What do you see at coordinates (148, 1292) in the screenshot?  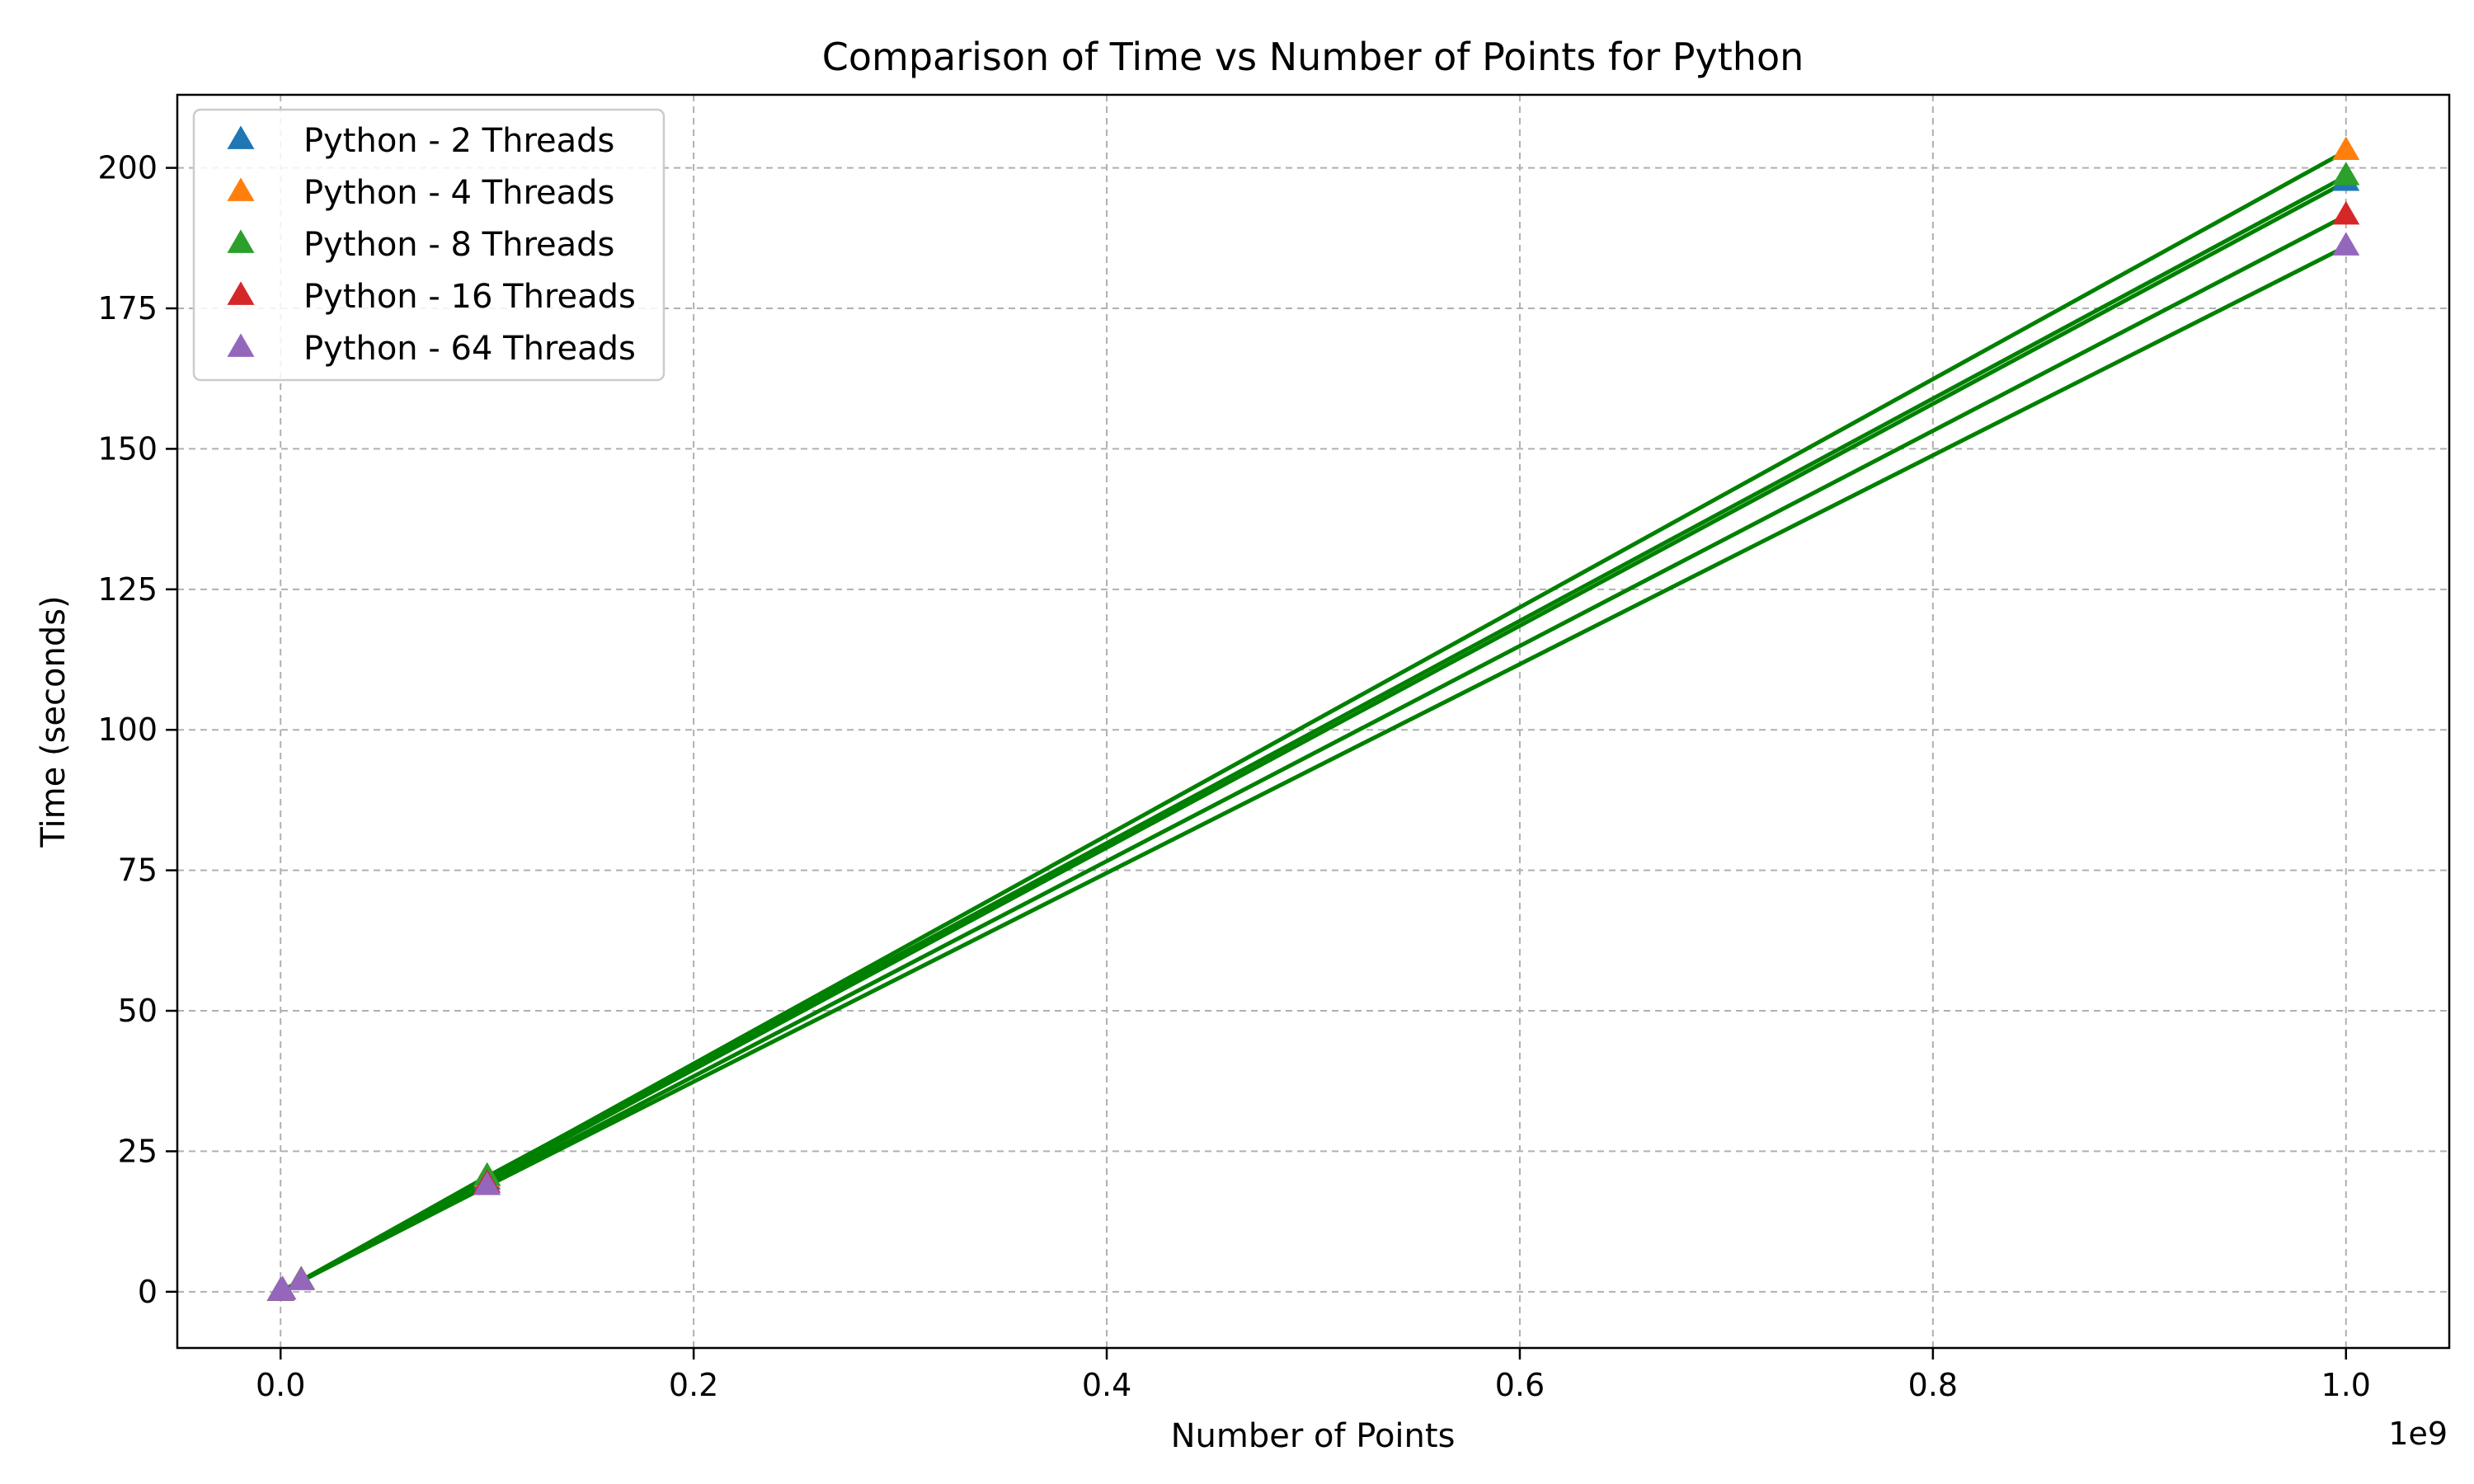 I see `y-tick-label: 0` at bounding box center [148, 1292].